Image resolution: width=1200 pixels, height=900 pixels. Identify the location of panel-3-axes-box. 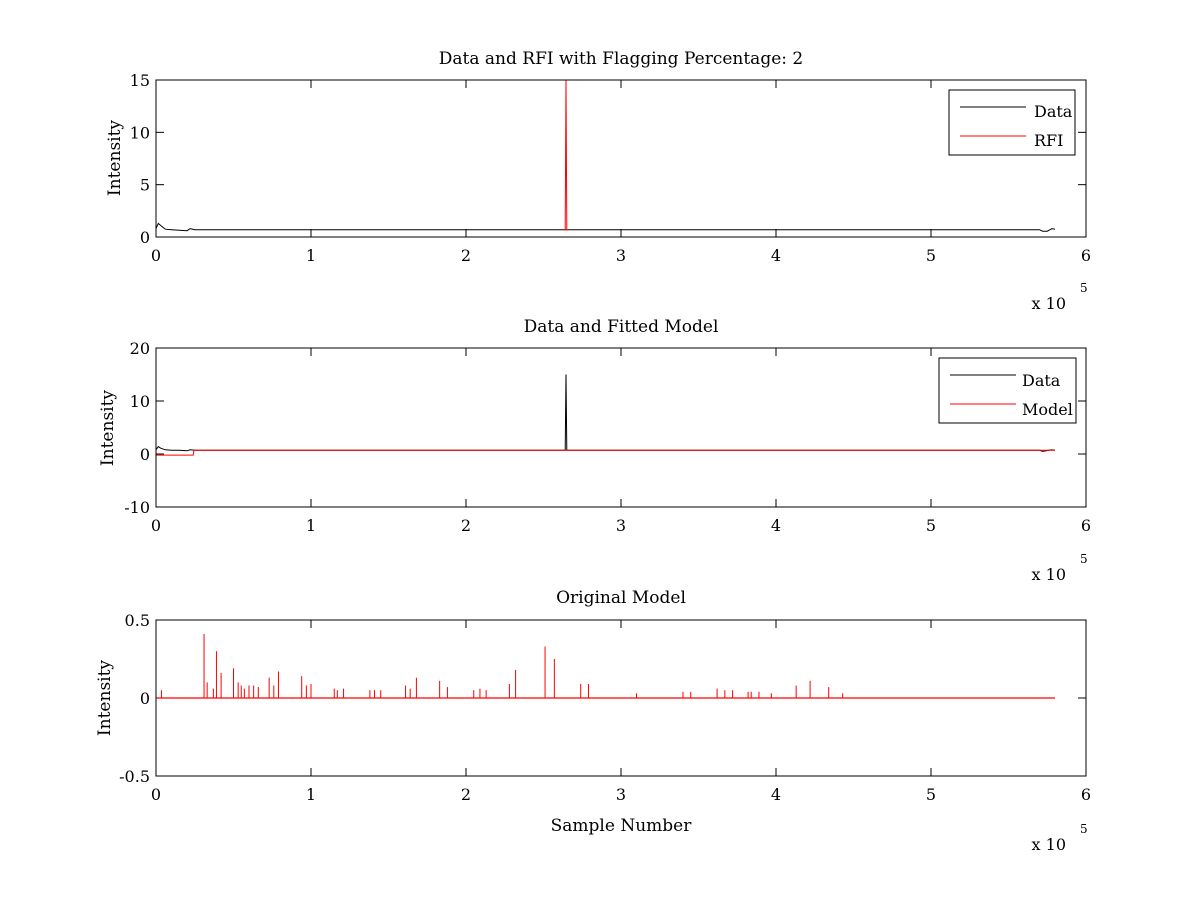
(621, 698).